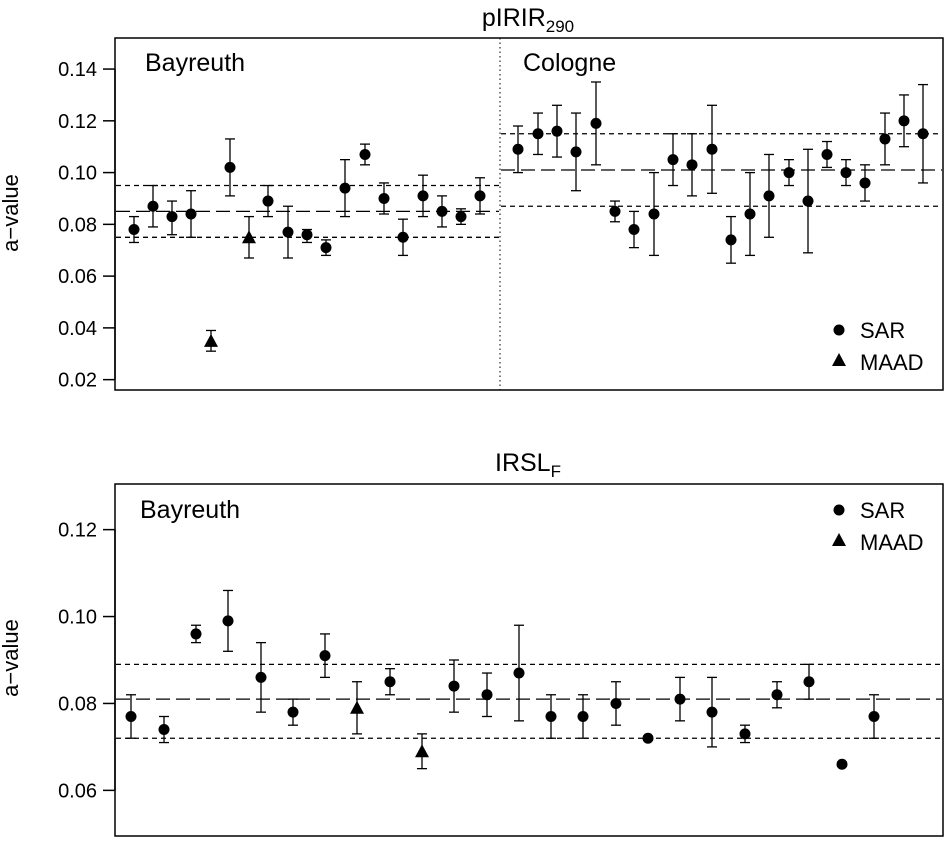  What do you see at coordinates (77, 70) in the screenshot?
I see `y-tick-label: 0.14` at bounding box center [77, 70].